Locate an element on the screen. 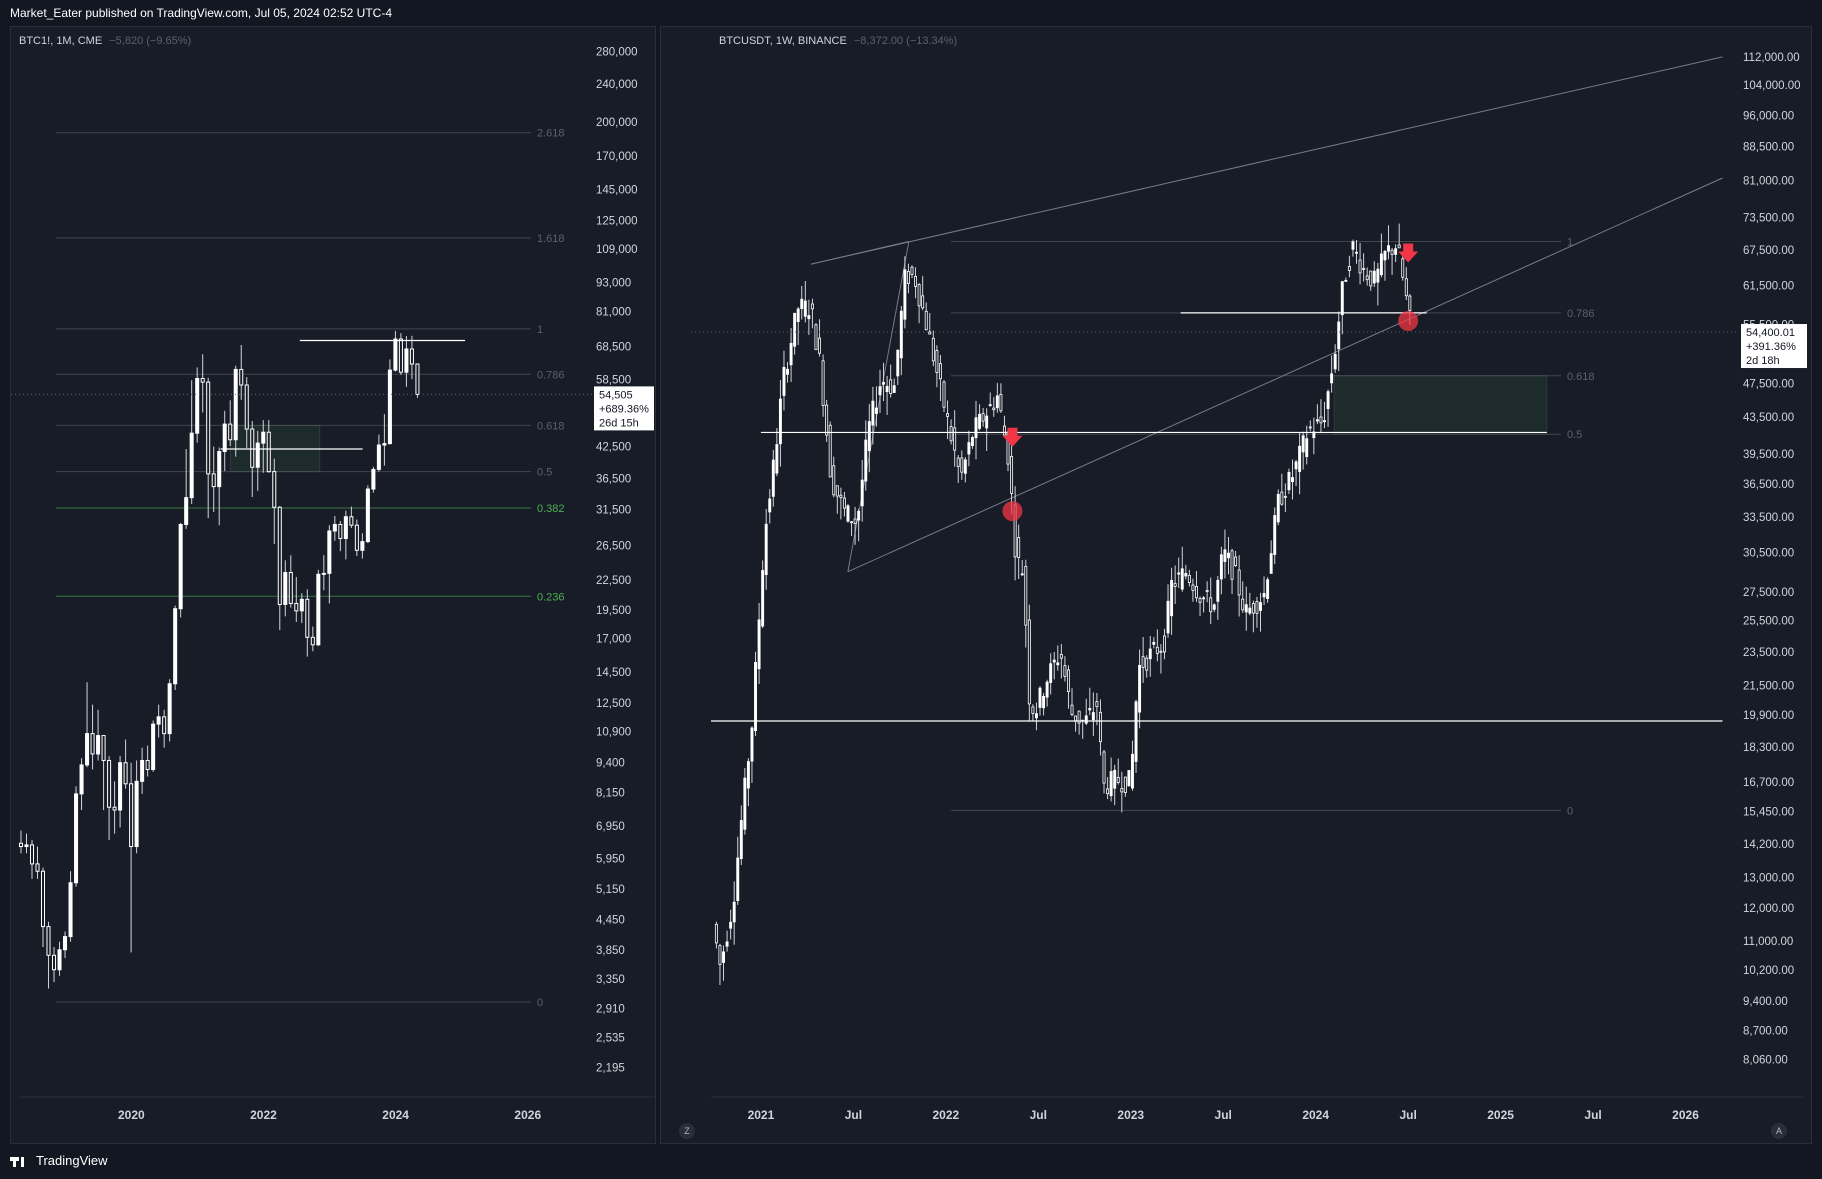 The width and height of the screenshot is (1822, 1179). price-axis-tick: 81,000.00 is located at coordinates (1768, 181).